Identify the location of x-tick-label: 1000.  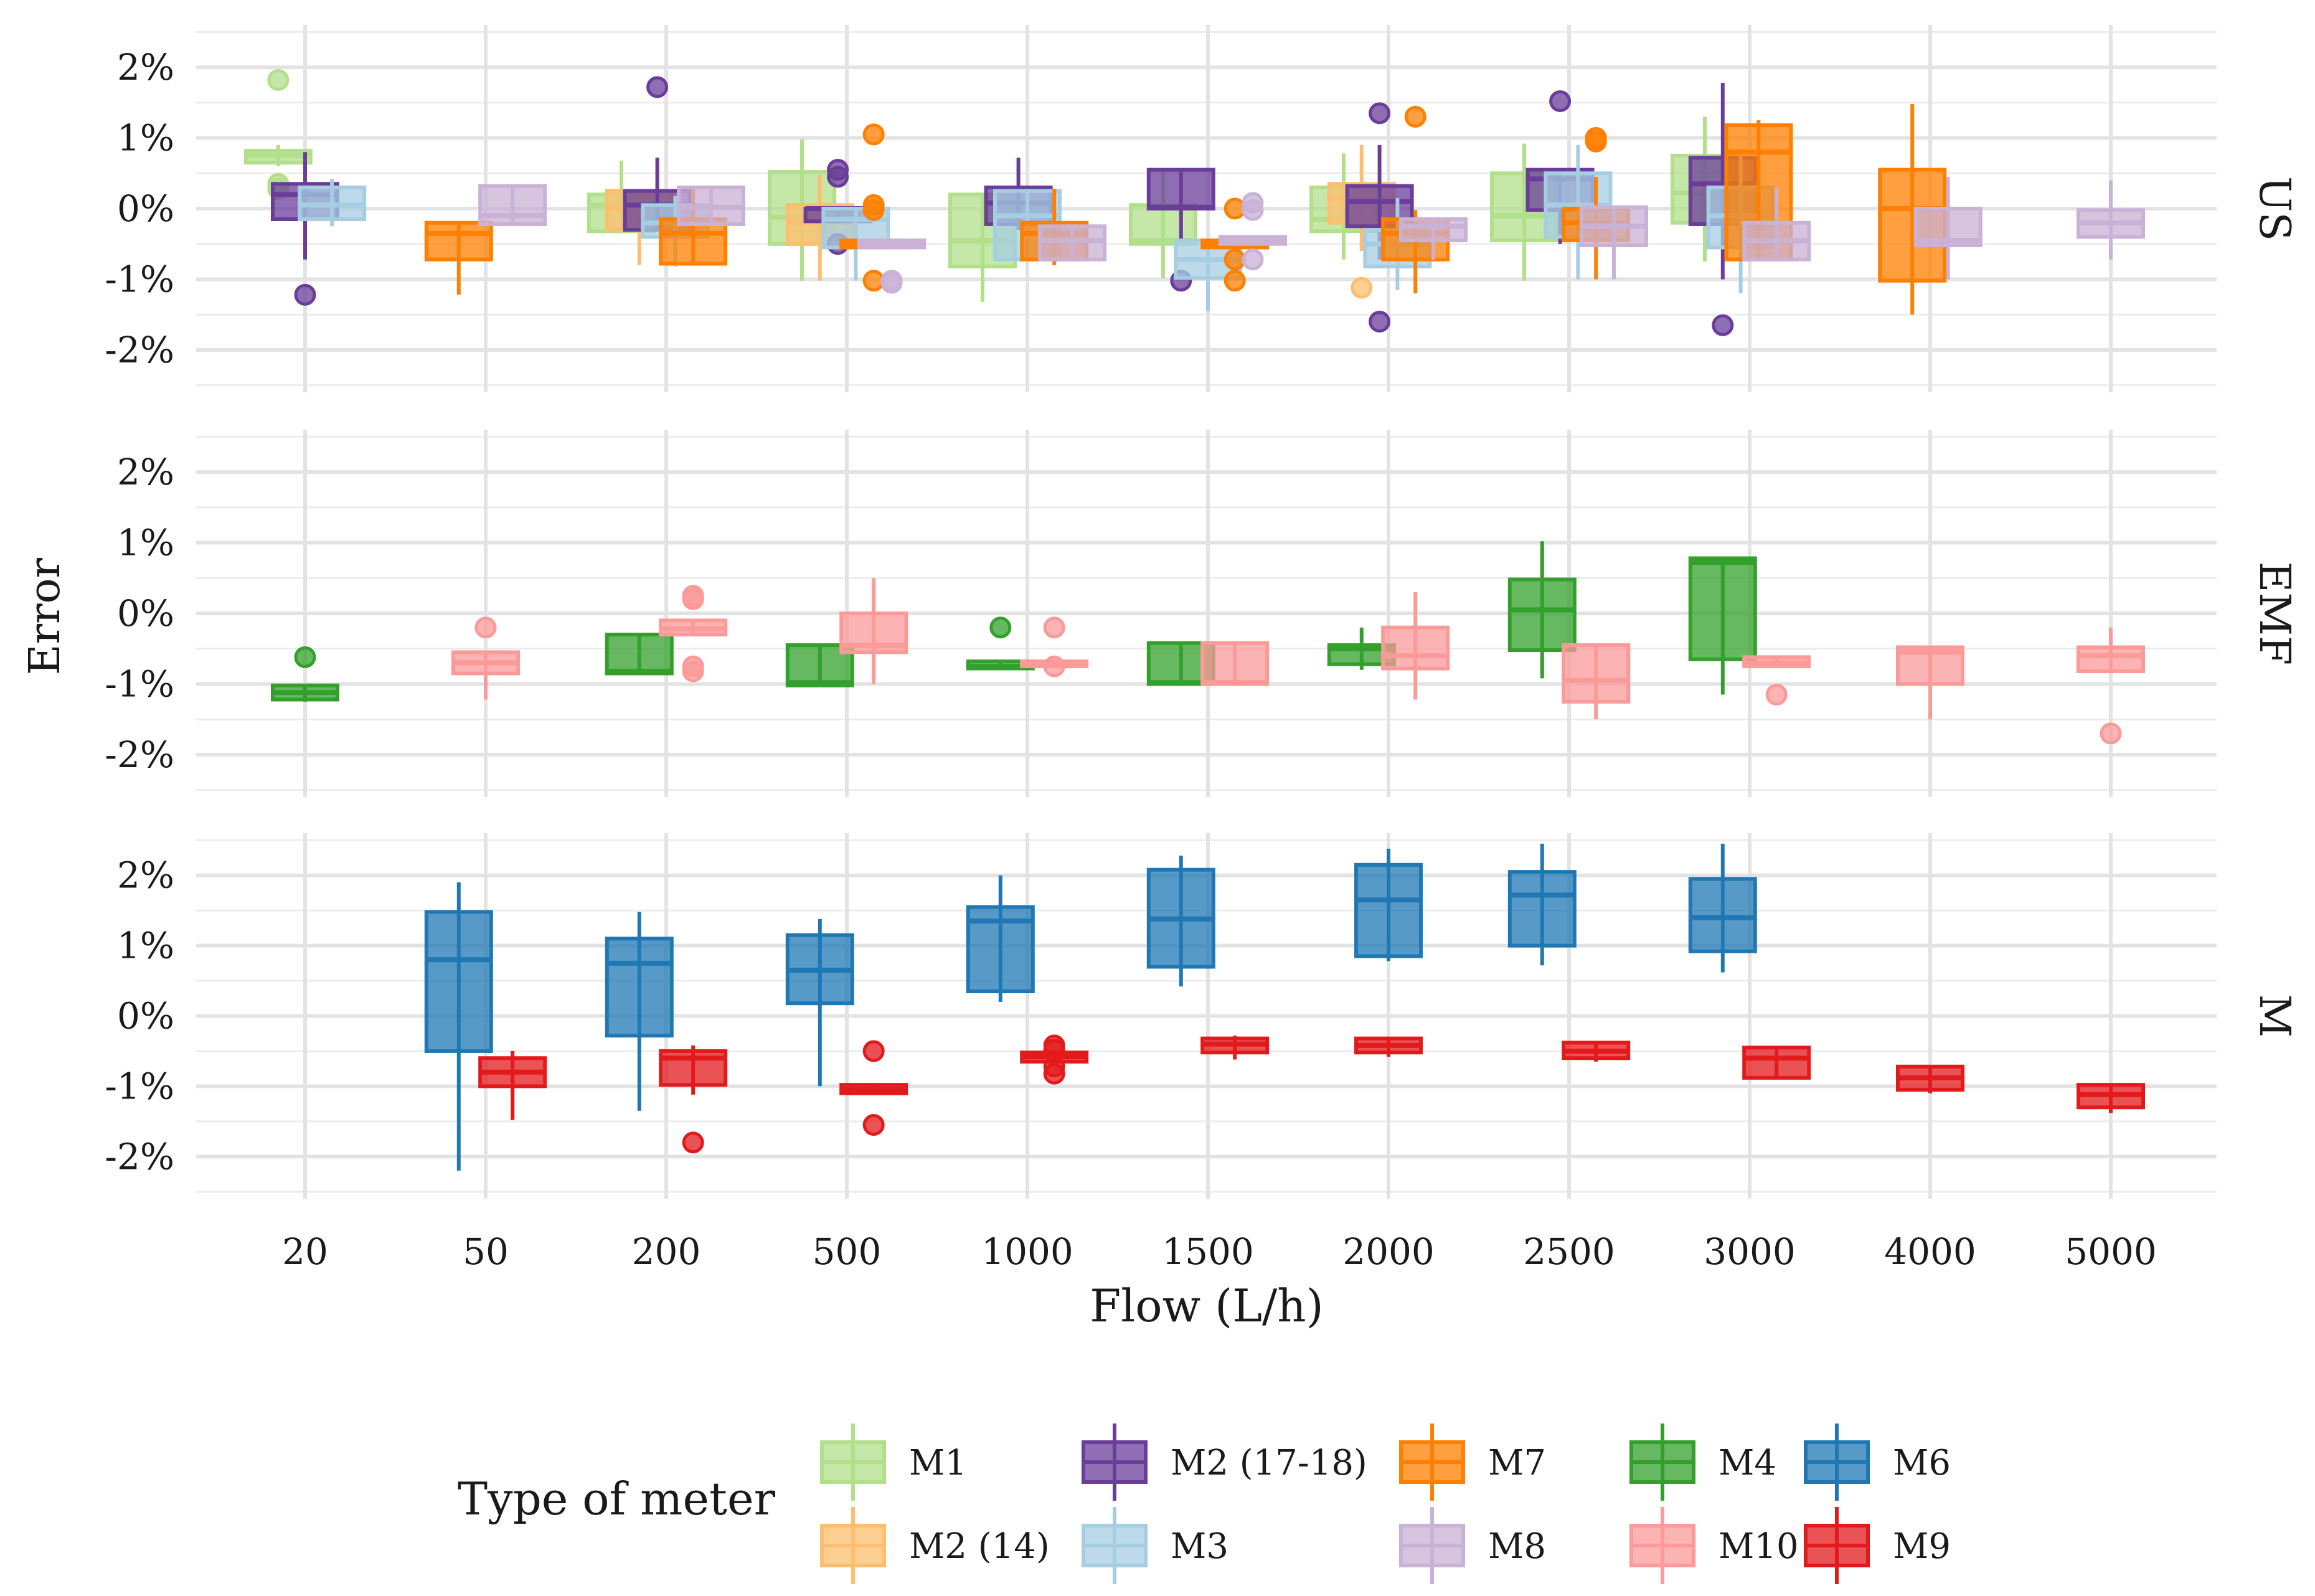
(1027, 1251).